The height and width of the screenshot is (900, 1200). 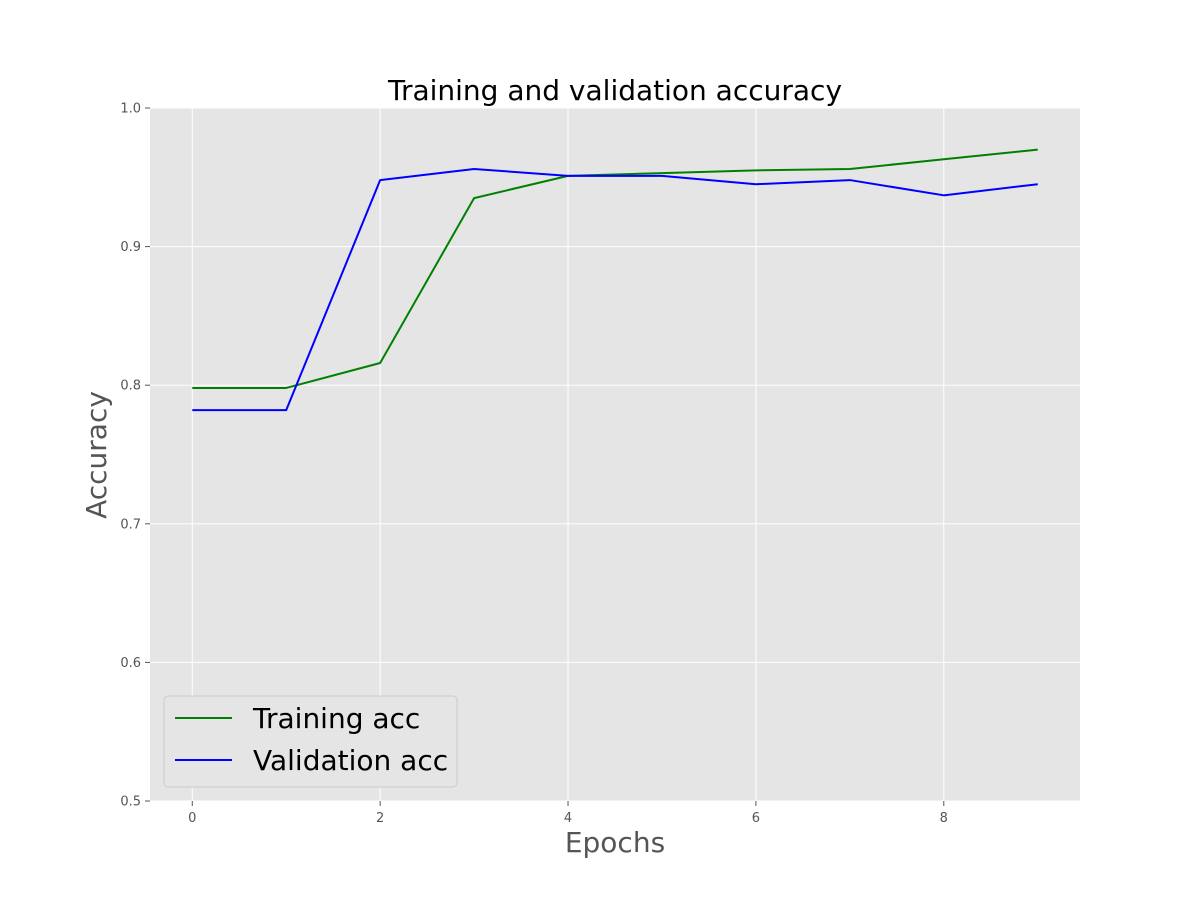 What do you see at coordinates (130, 663) in the screenshot?
I see `y-tick-label: 0.6` at bounding box center [130, 663].